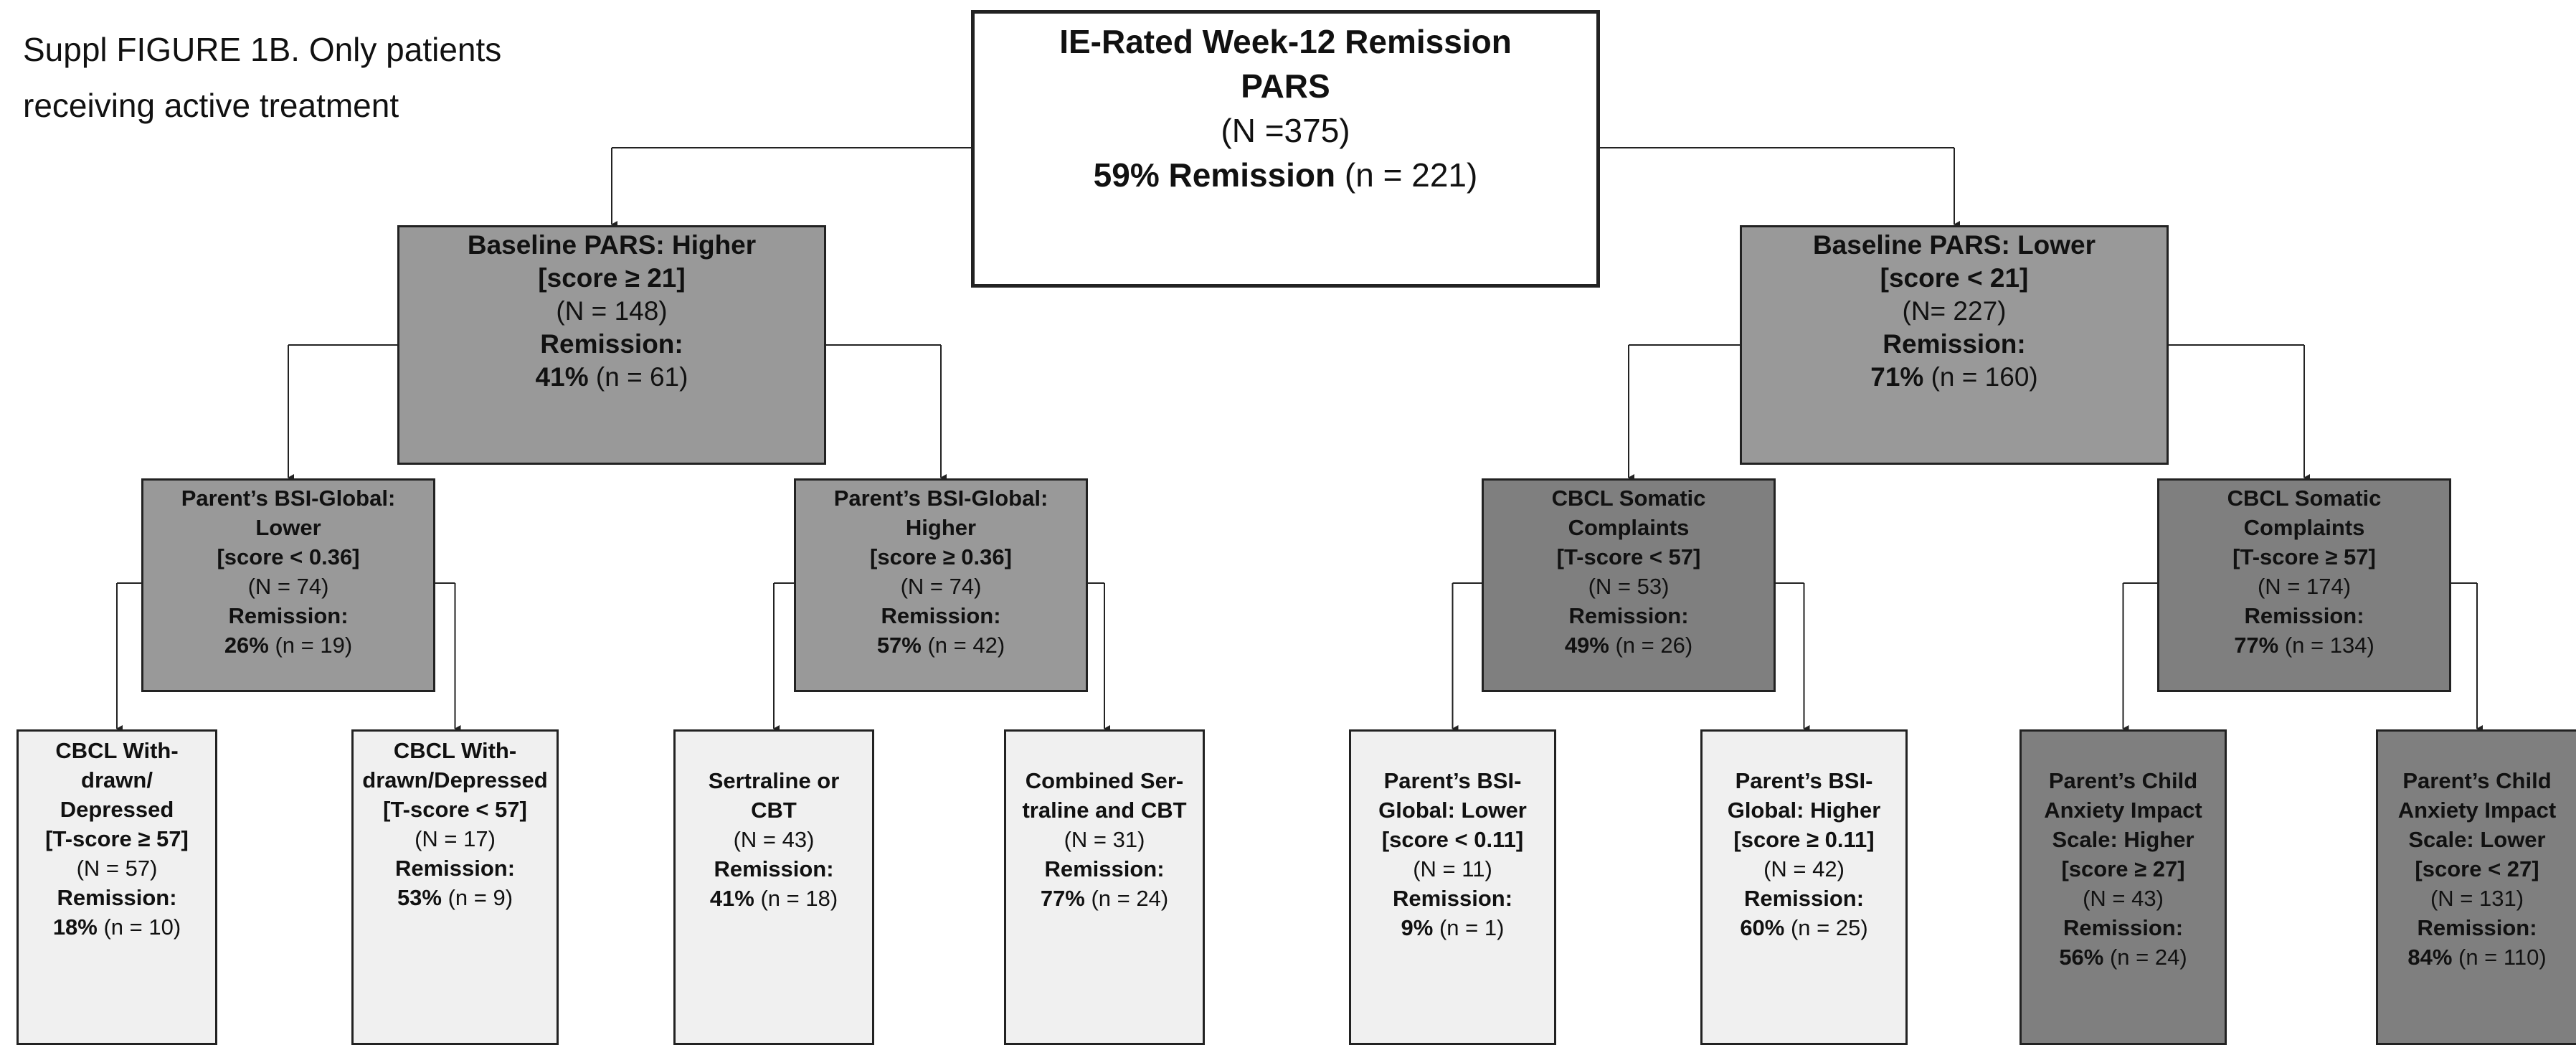  I want to click on node-line: Global: Higher, so click(1804, 810).